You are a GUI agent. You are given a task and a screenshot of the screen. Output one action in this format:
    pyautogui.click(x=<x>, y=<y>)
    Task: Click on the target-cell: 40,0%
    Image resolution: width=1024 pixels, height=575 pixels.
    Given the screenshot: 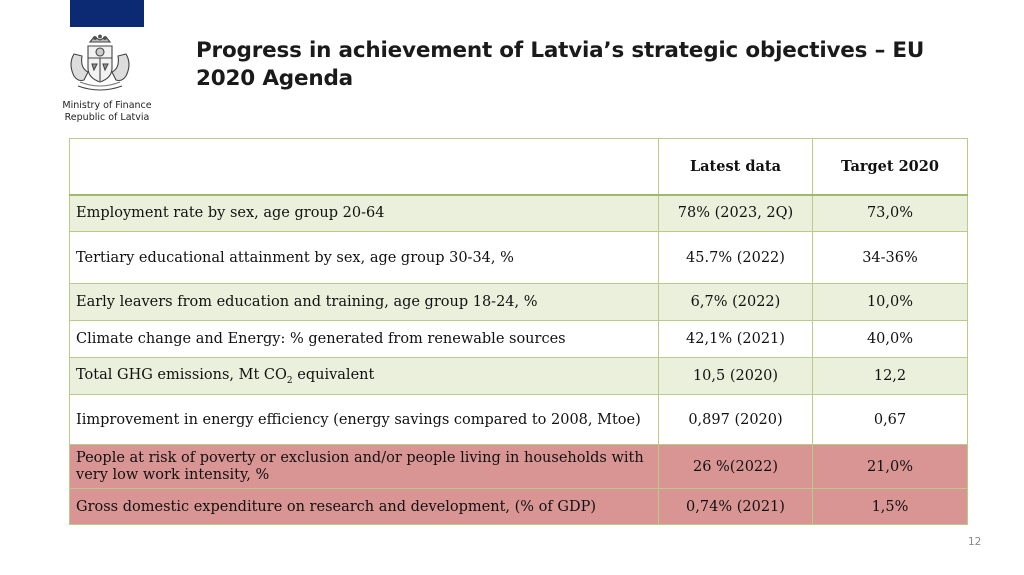 What is the action you would take?
    pyautogui.click(x=890, y=339)
    